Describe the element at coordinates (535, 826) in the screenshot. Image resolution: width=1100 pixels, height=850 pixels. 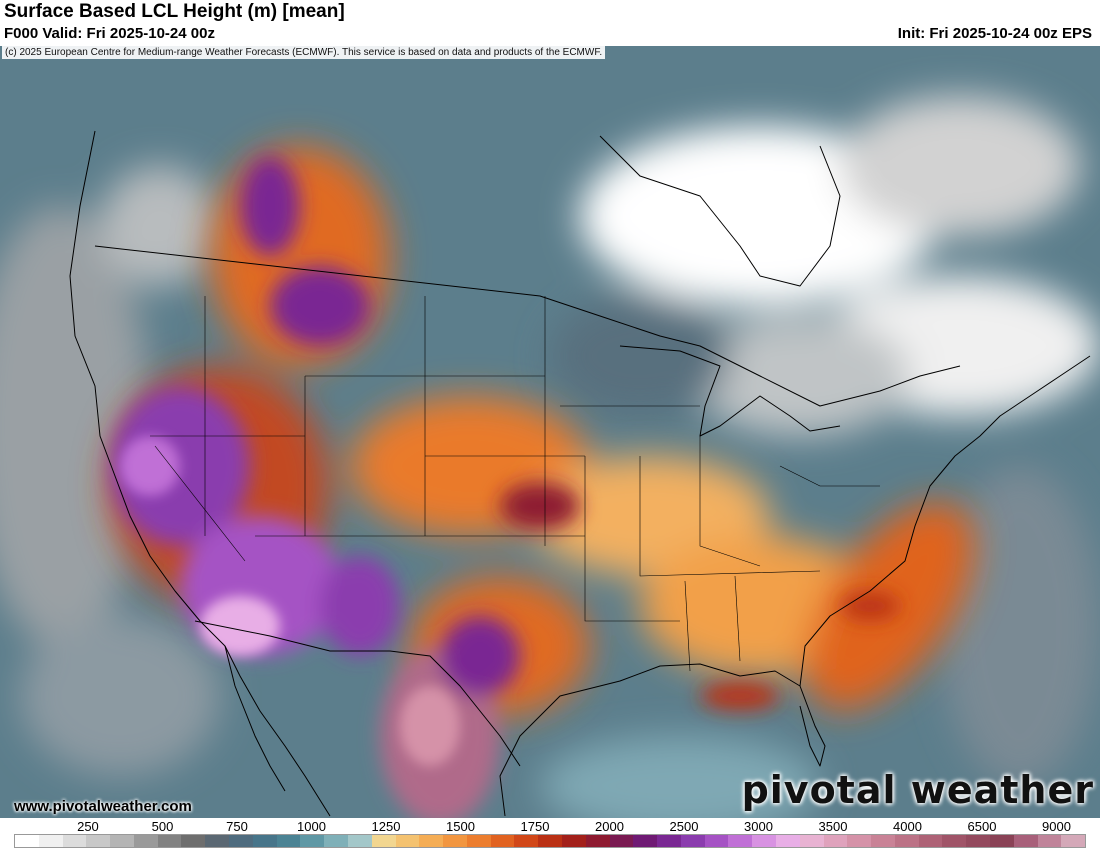
I see `legend-tick-label: 1750` at that location.